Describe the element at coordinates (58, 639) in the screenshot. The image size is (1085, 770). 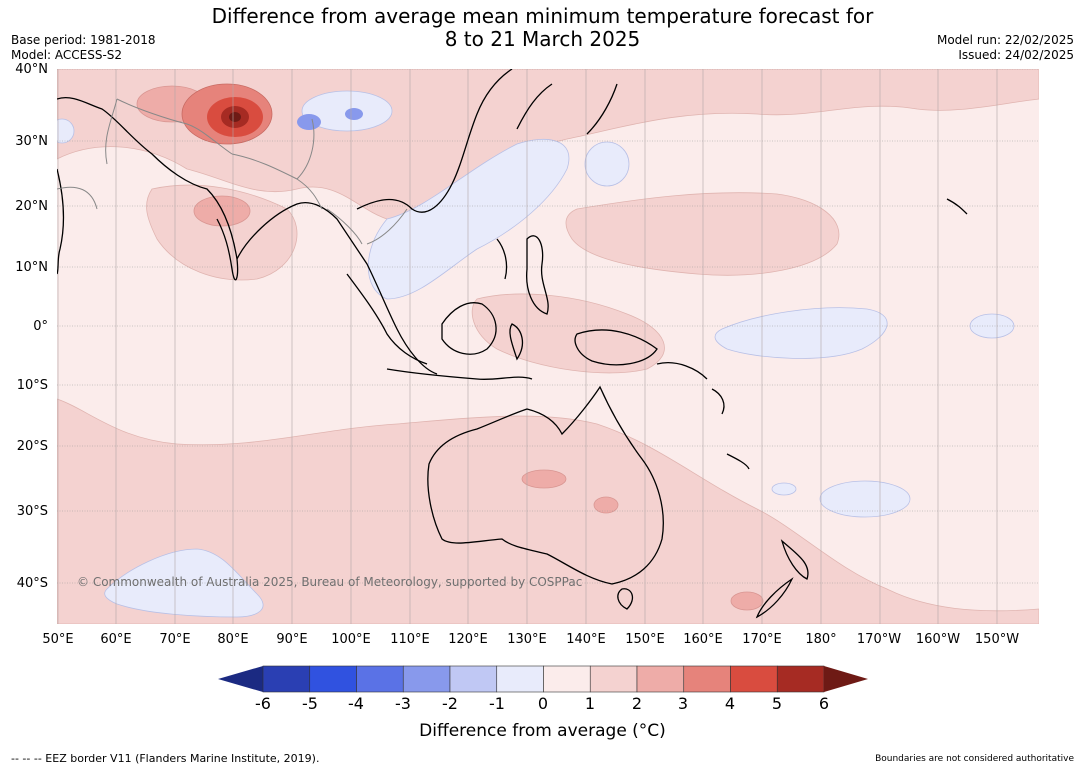
I see `lon-label: 50°E` at that location.